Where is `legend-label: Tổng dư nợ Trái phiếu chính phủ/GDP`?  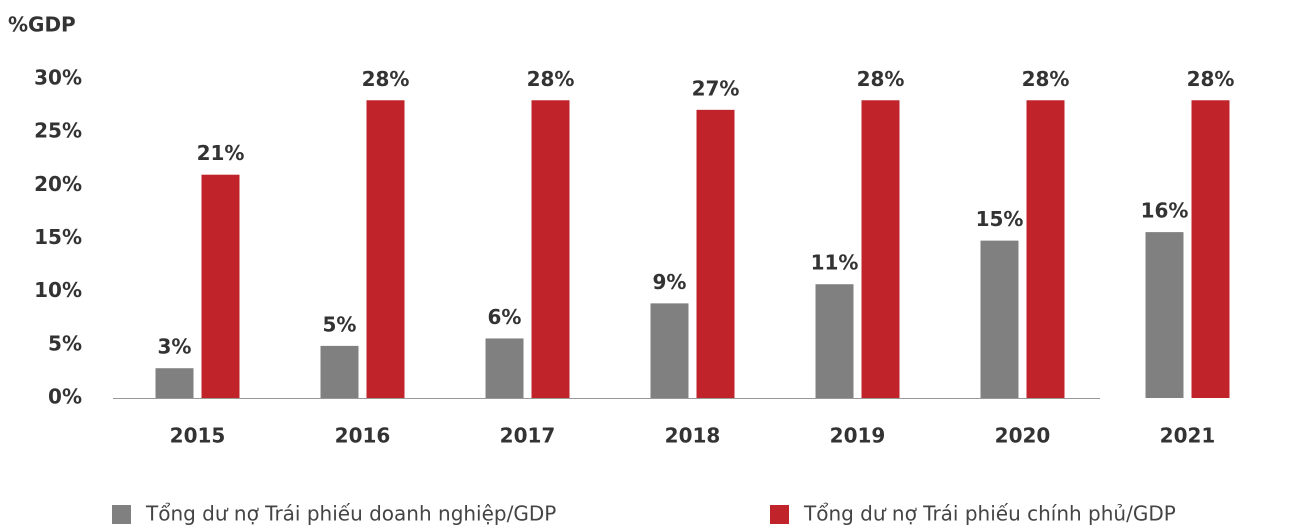 legend-label: Tổng dư nợ Trái phiếu chính phủ/GDP is located at coordinates (989, 514).